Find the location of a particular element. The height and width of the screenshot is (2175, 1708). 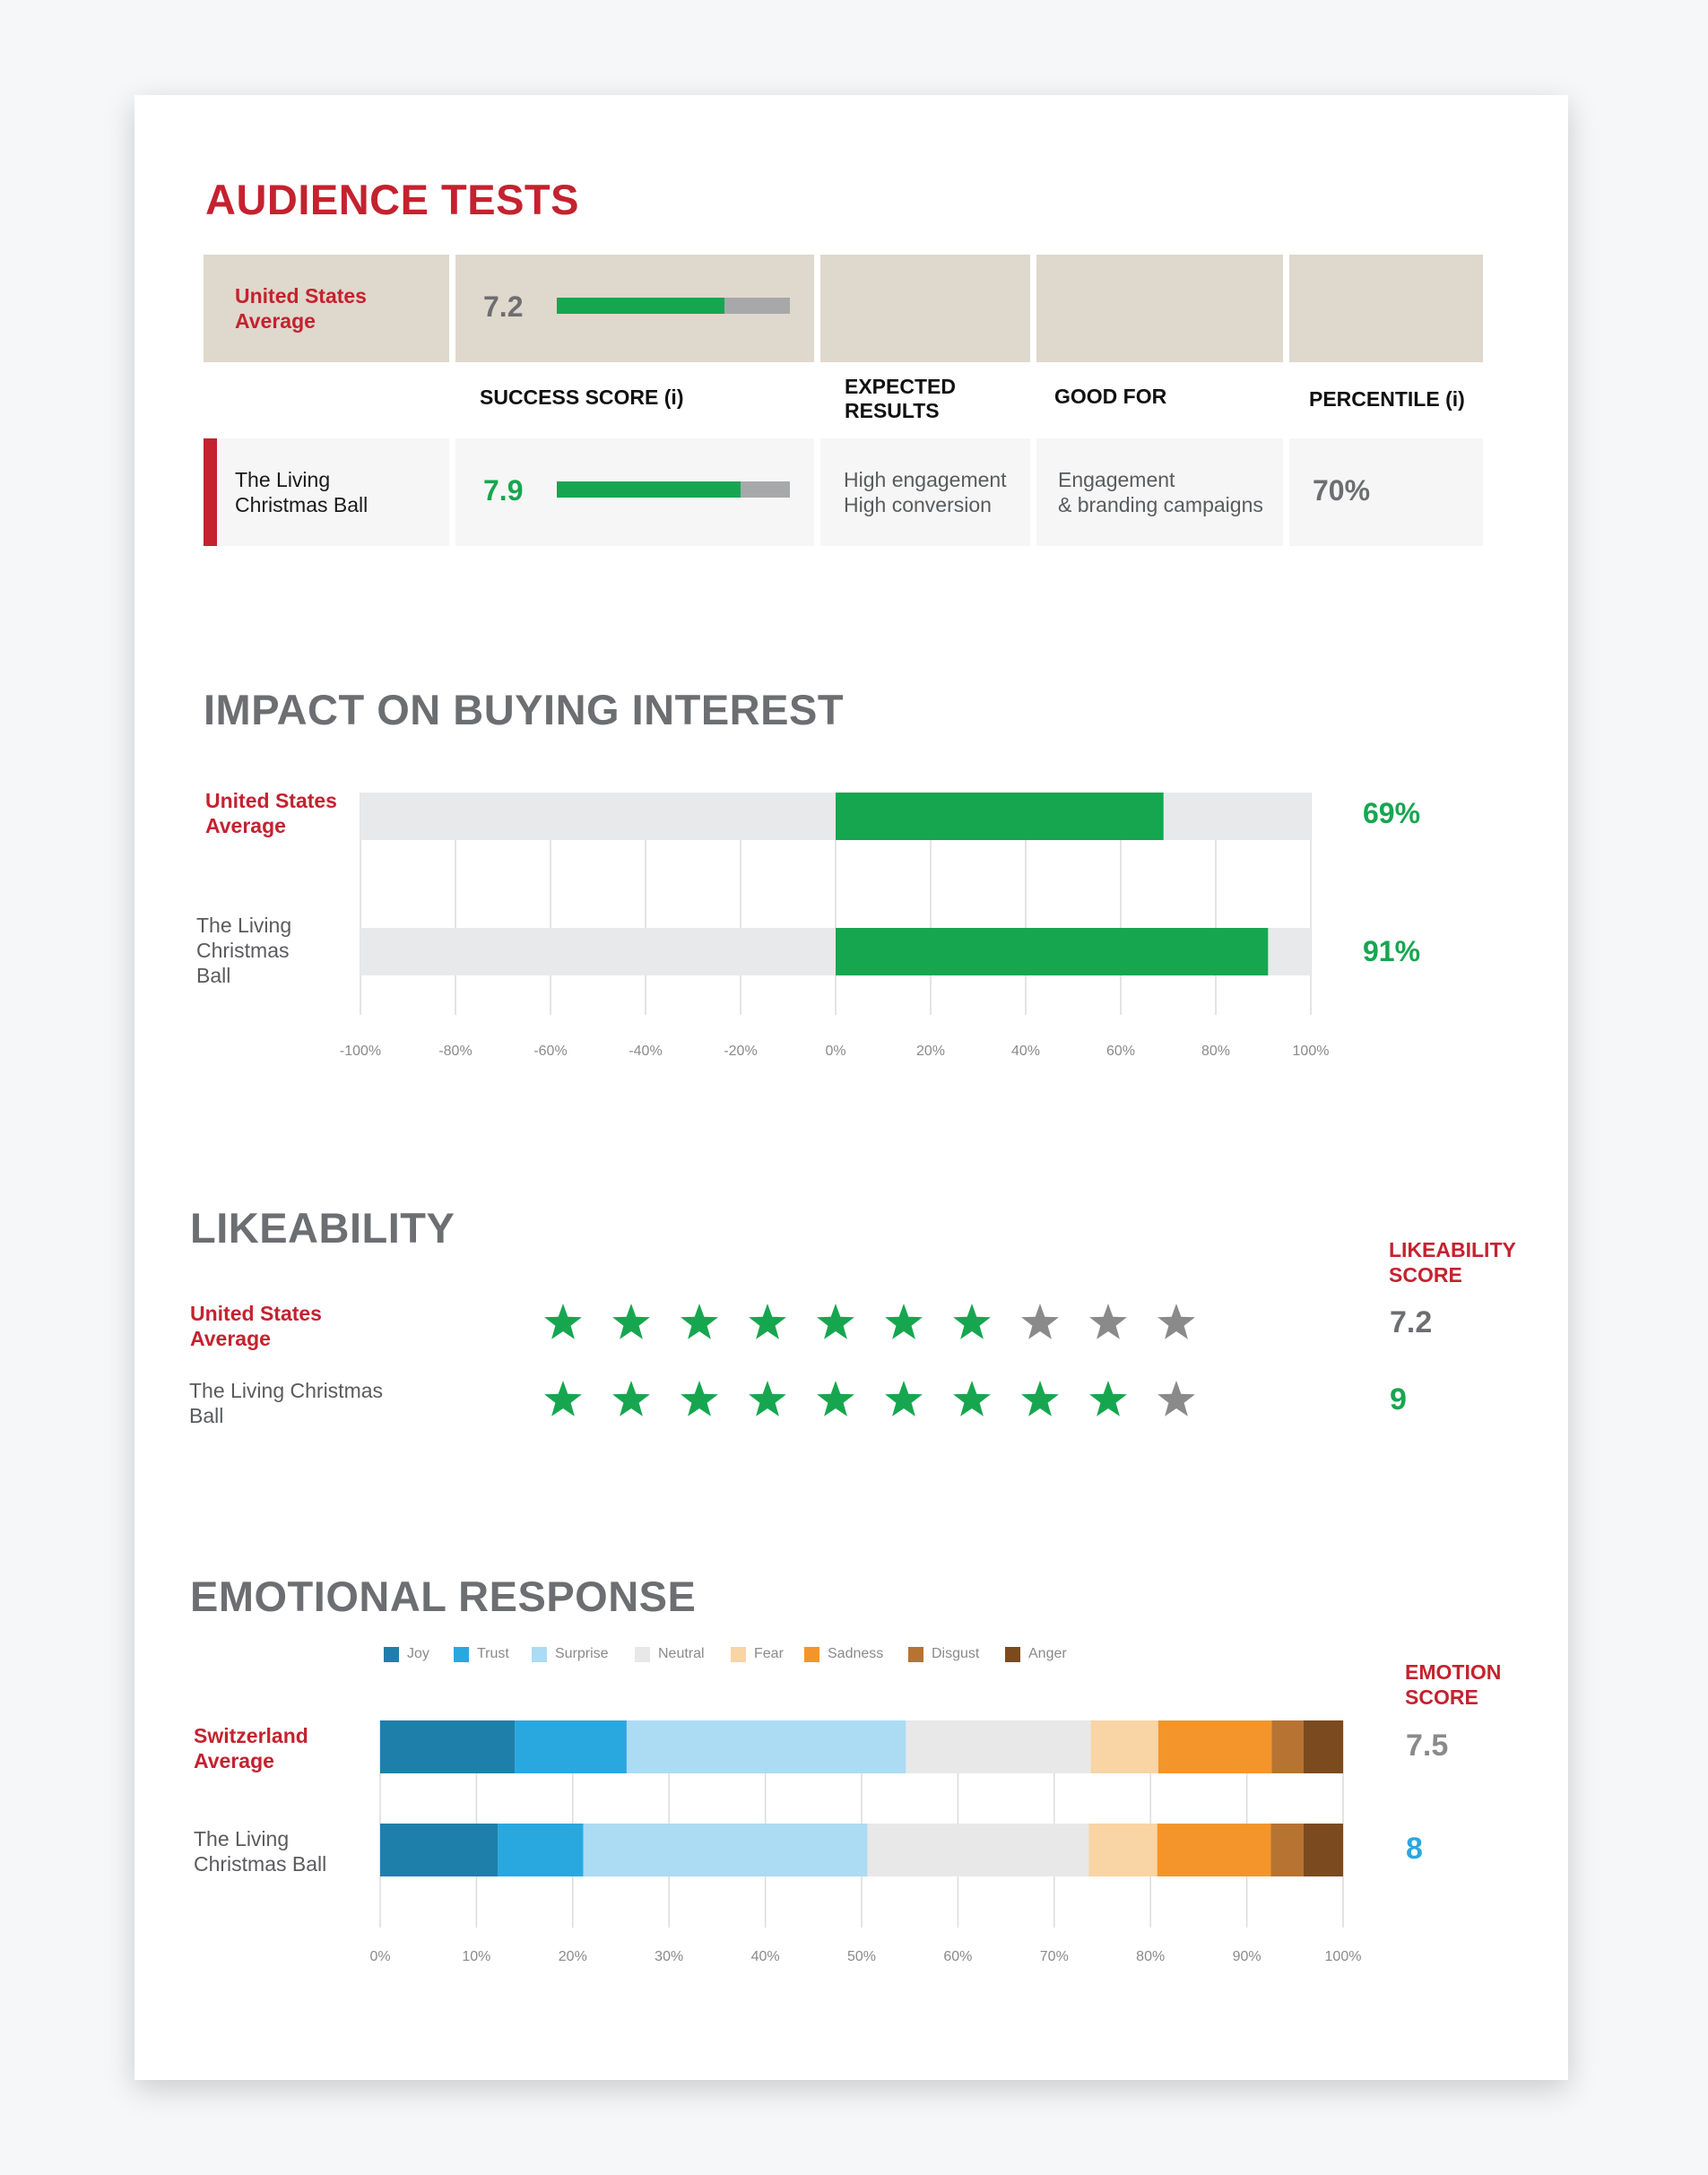

legend-item-trust: Trust is located at coordinates (482, 1654).